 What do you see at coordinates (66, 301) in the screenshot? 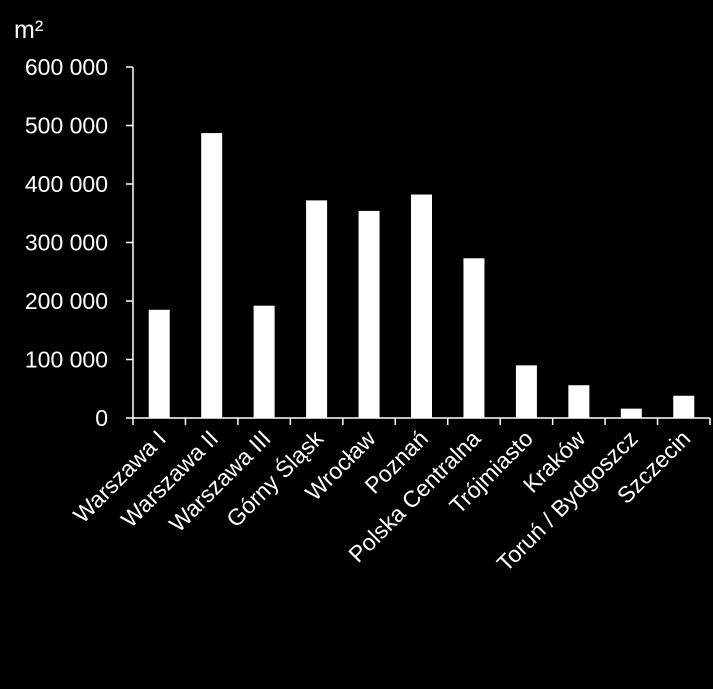
I see `y-tick-label: 200 000` at bounding box center [66, 301].